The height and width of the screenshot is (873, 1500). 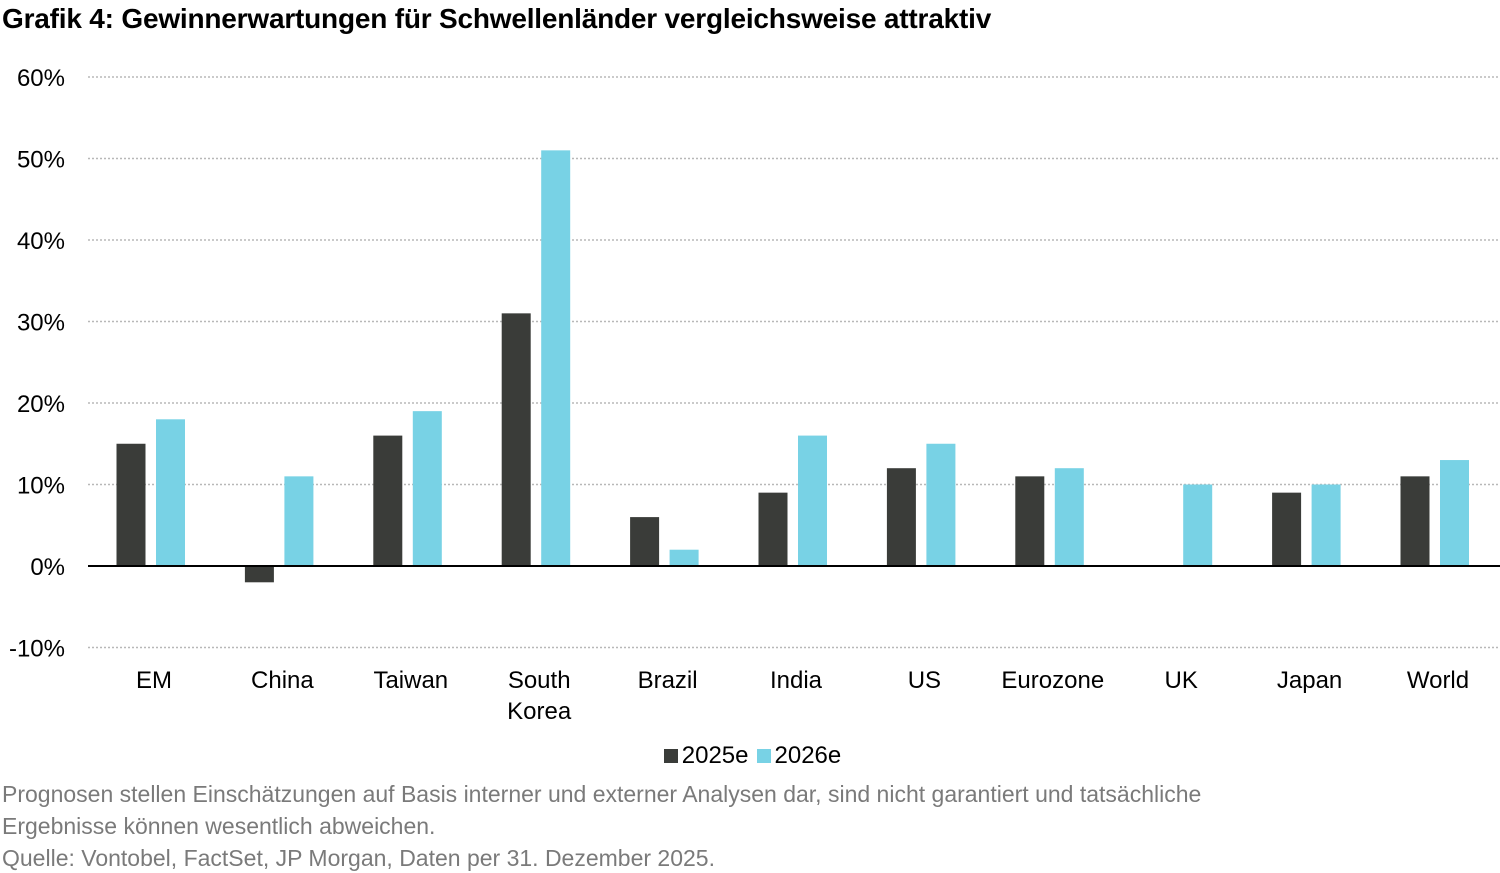 What do you see at coordinates (299, 521) in the screenshot?
I see `bar-2026e-china` at bounding box center [299, 521].